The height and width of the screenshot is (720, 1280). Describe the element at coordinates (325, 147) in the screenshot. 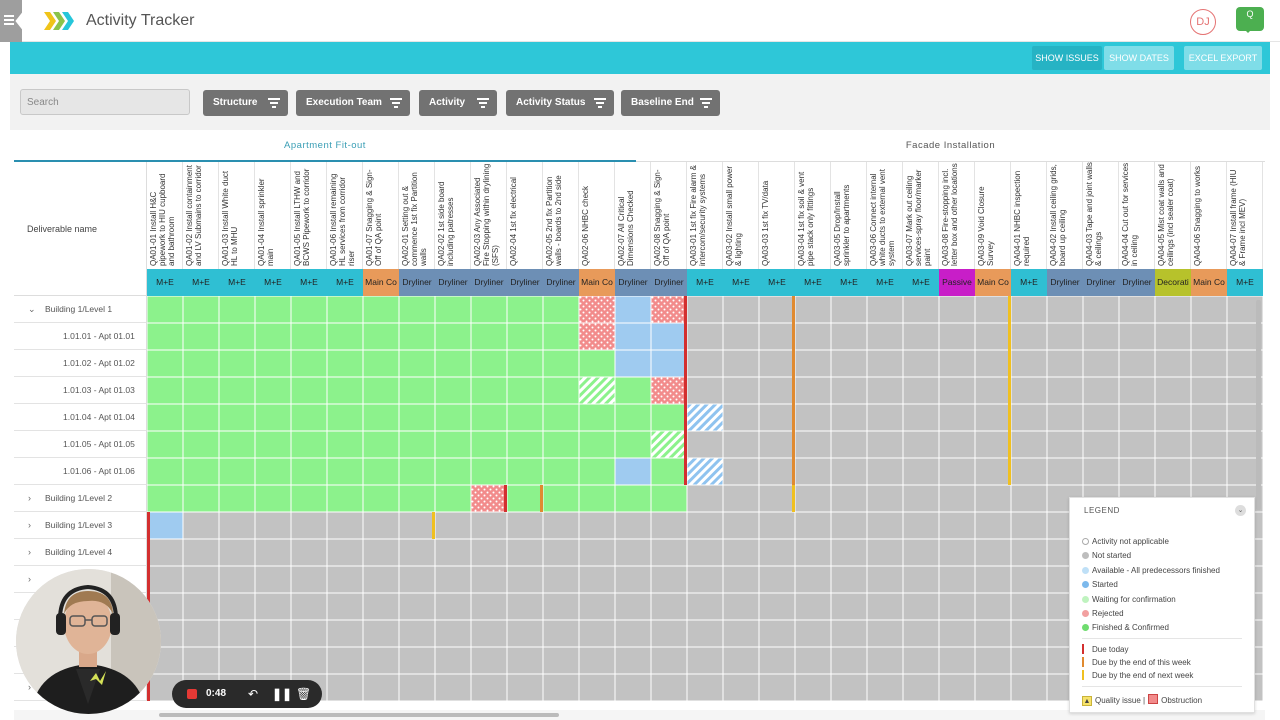

I see `tab-apartment-fit-out: Apartment Fit-out` at that location.